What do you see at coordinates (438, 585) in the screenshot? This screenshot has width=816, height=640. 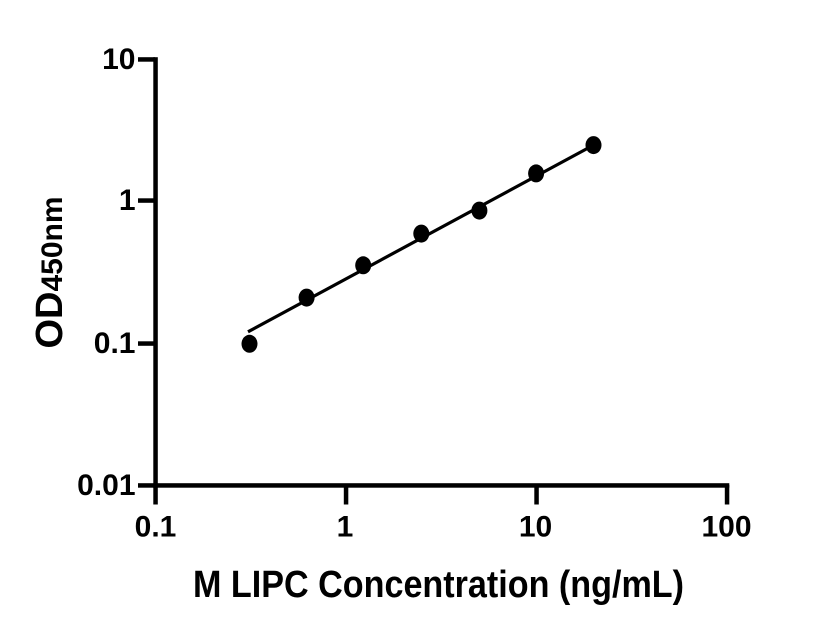 I see `svg-text: M LIPC Concentration (ng/mL)` at bounding box center [438, 585].